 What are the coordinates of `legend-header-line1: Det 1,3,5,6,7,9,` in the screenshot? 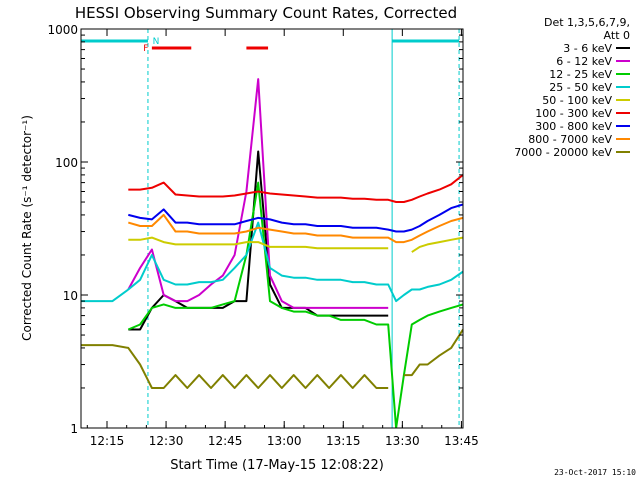 It's located at (587, 22).